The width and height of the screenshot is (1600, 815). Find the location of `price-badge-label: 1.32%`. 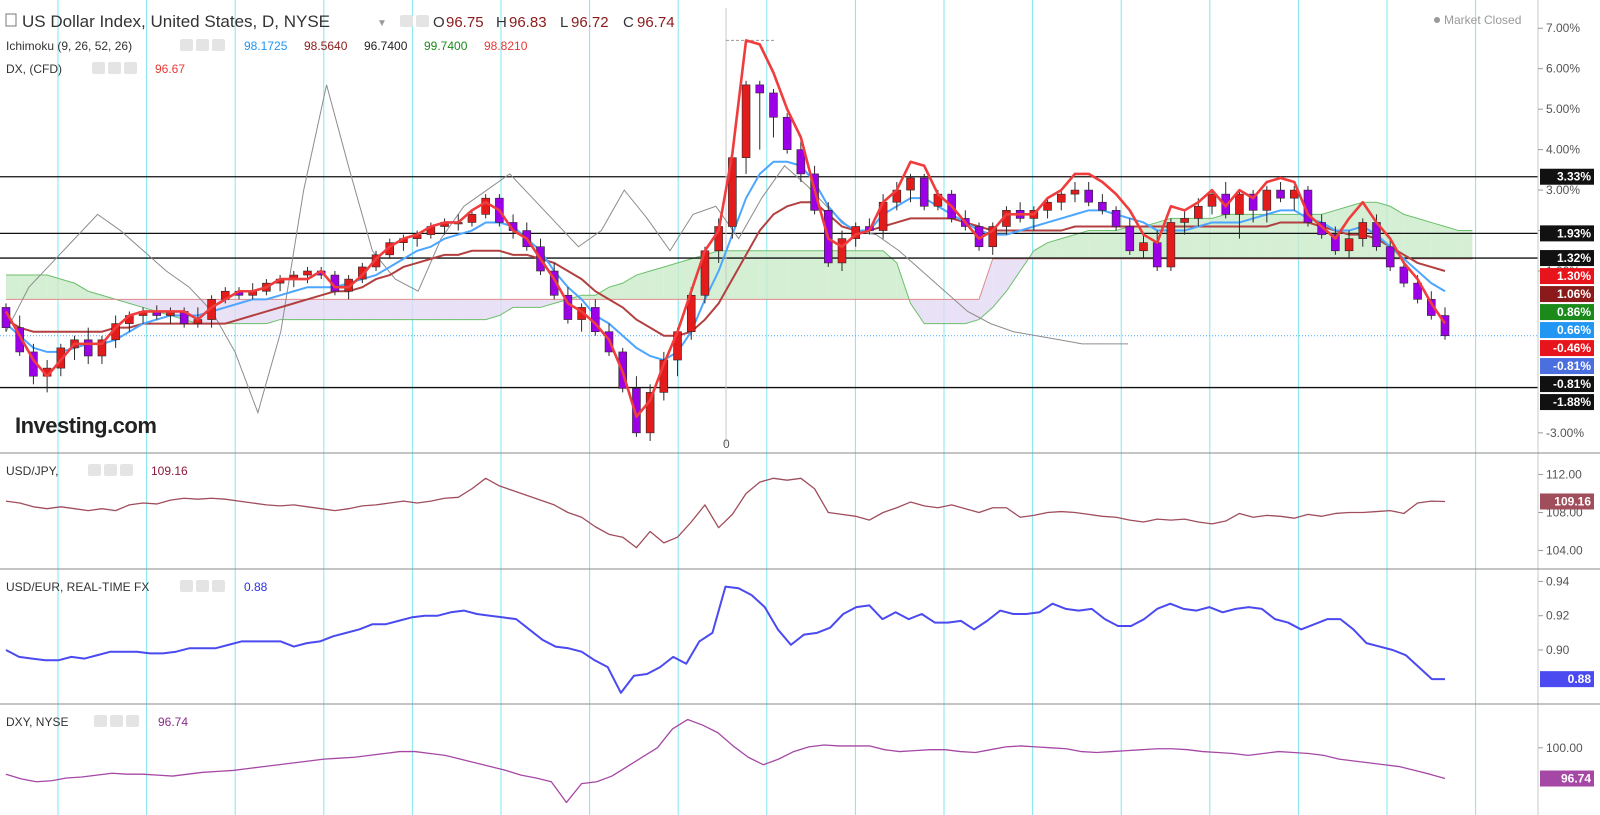

price-badge-label: 1.32% is located at coordinates (1574, 258).